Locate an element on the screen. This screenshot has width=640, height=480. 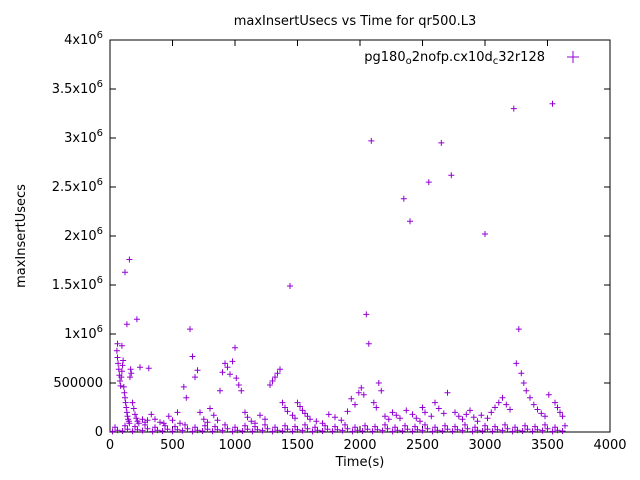
legend-label: pg180o2nofp.cx10dc32r128 is located at coordinates (454, 58).